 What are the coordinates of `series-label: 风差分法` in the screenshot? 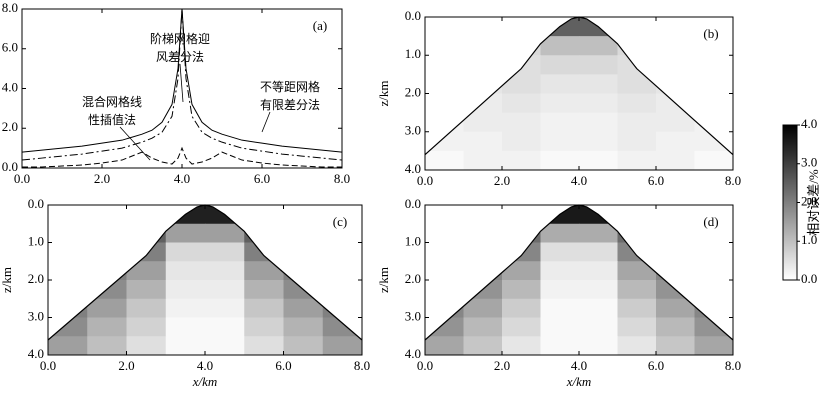 It's located at (180, 57).